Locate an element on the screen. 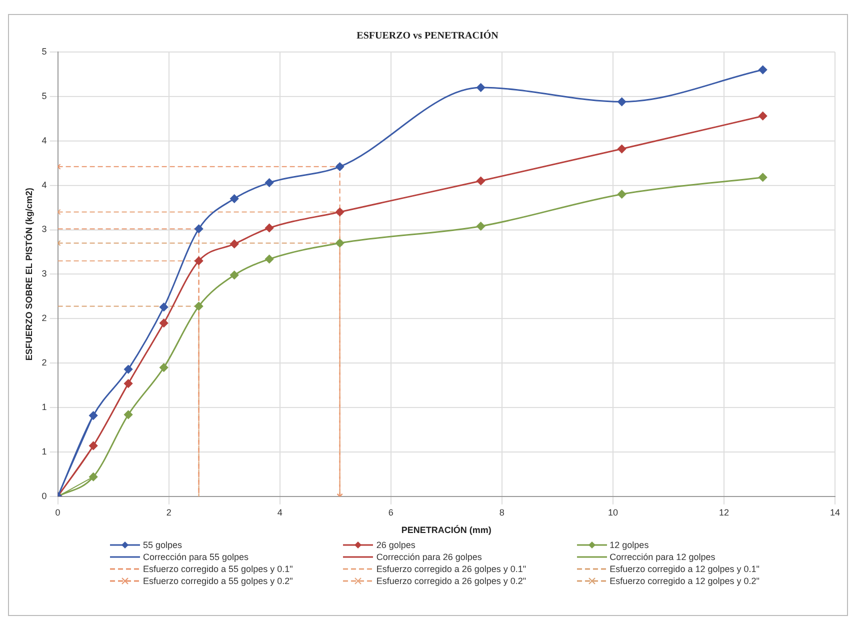 Image resolution: width=855 pixels, height=623 pixels. x-tick-label: 12 is located at coordinates (723, 512).